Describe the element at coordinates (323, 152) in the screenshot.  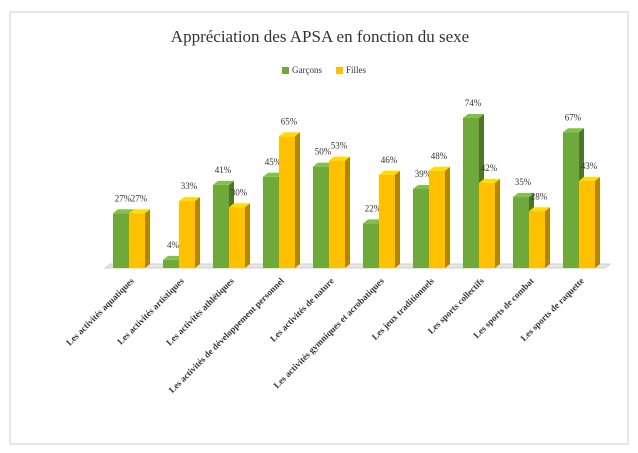
I see `value-label: 50%` at that location.